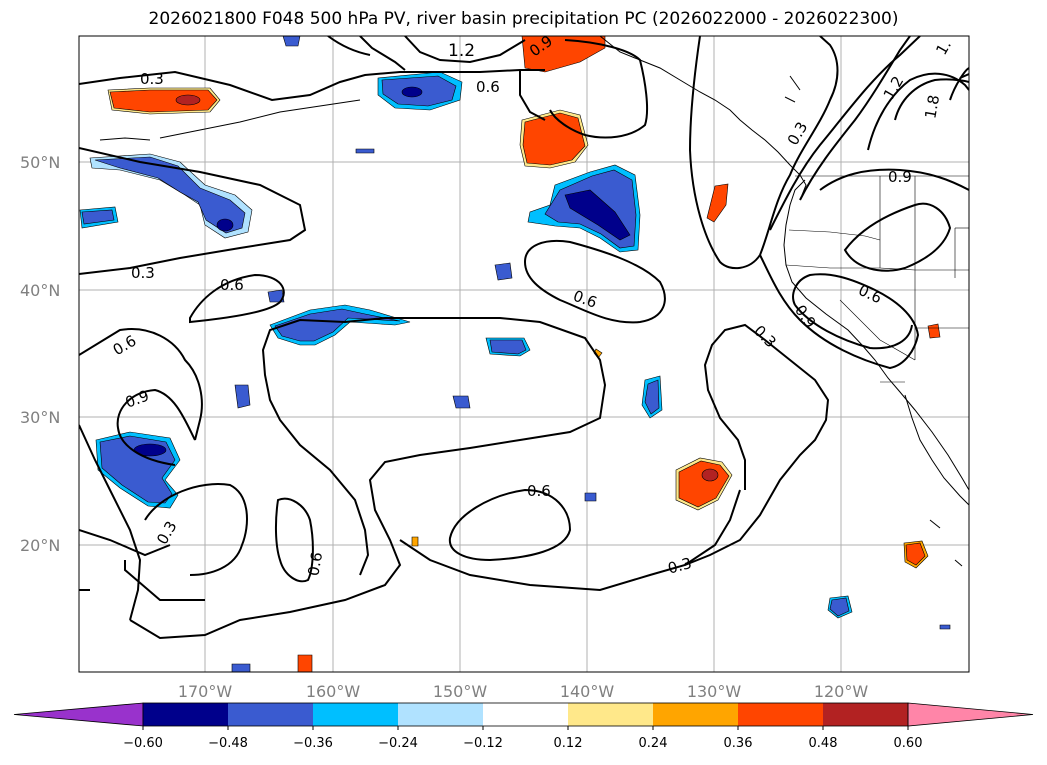 This screenshot has height=765, width=1047. Describe the element at coordinates (653, 743) in the screenshot. I see `colorbar-tick-label: 0.24` at that location.